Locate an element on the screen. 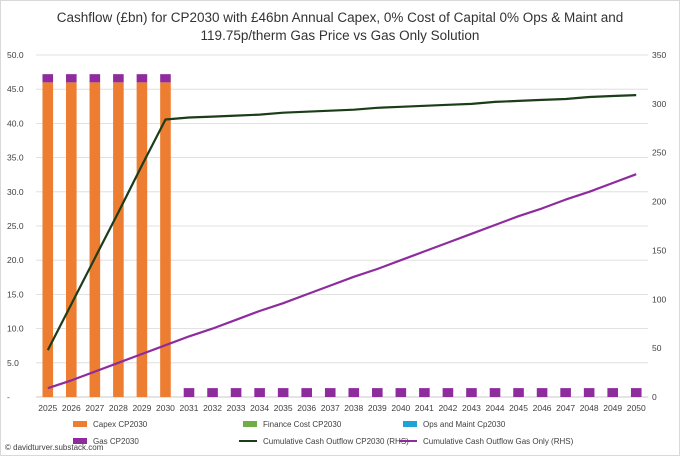  x-tick-label: 2029 is located at coordinates (141, 408).